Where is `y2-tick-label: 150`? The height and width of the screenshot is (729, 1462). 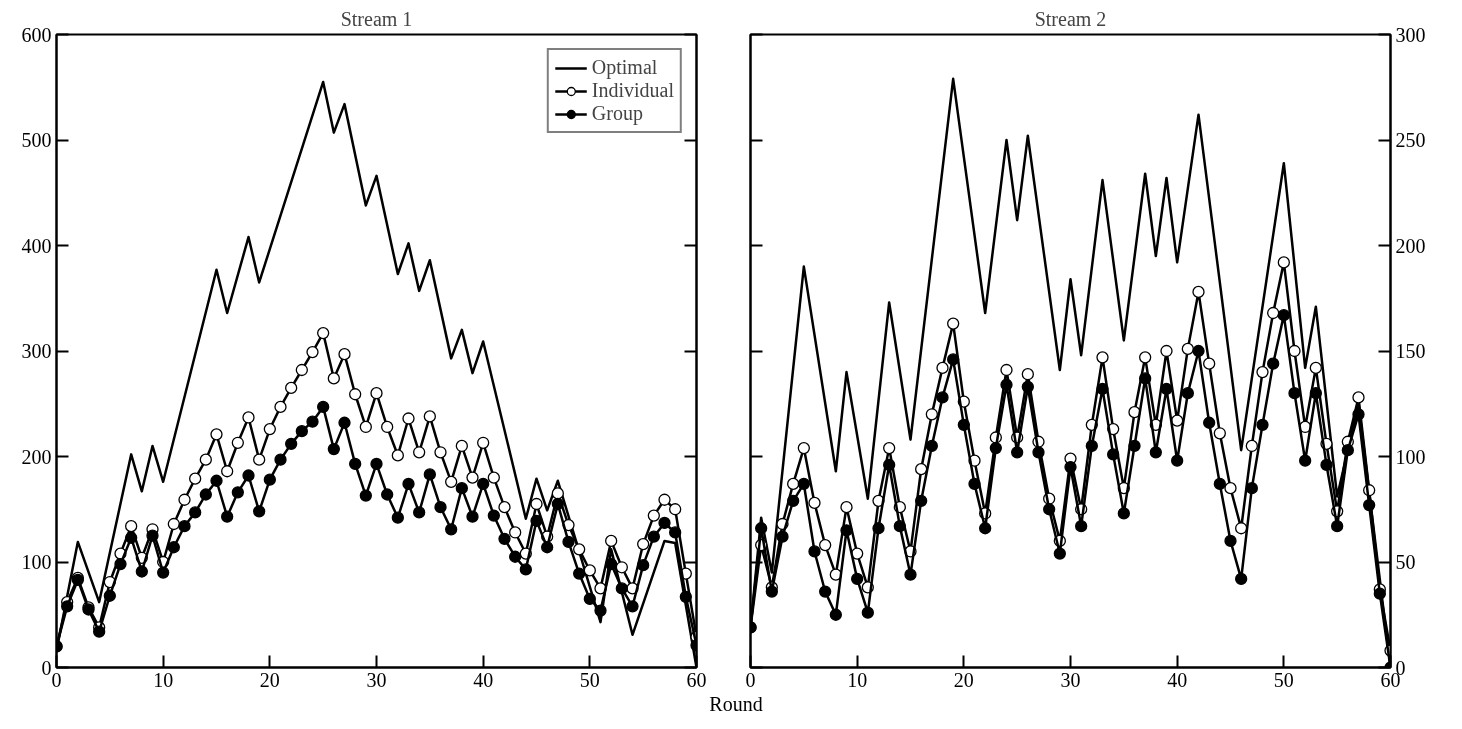
y2-tick-label: 150 is located at coordinates (1410, 351).